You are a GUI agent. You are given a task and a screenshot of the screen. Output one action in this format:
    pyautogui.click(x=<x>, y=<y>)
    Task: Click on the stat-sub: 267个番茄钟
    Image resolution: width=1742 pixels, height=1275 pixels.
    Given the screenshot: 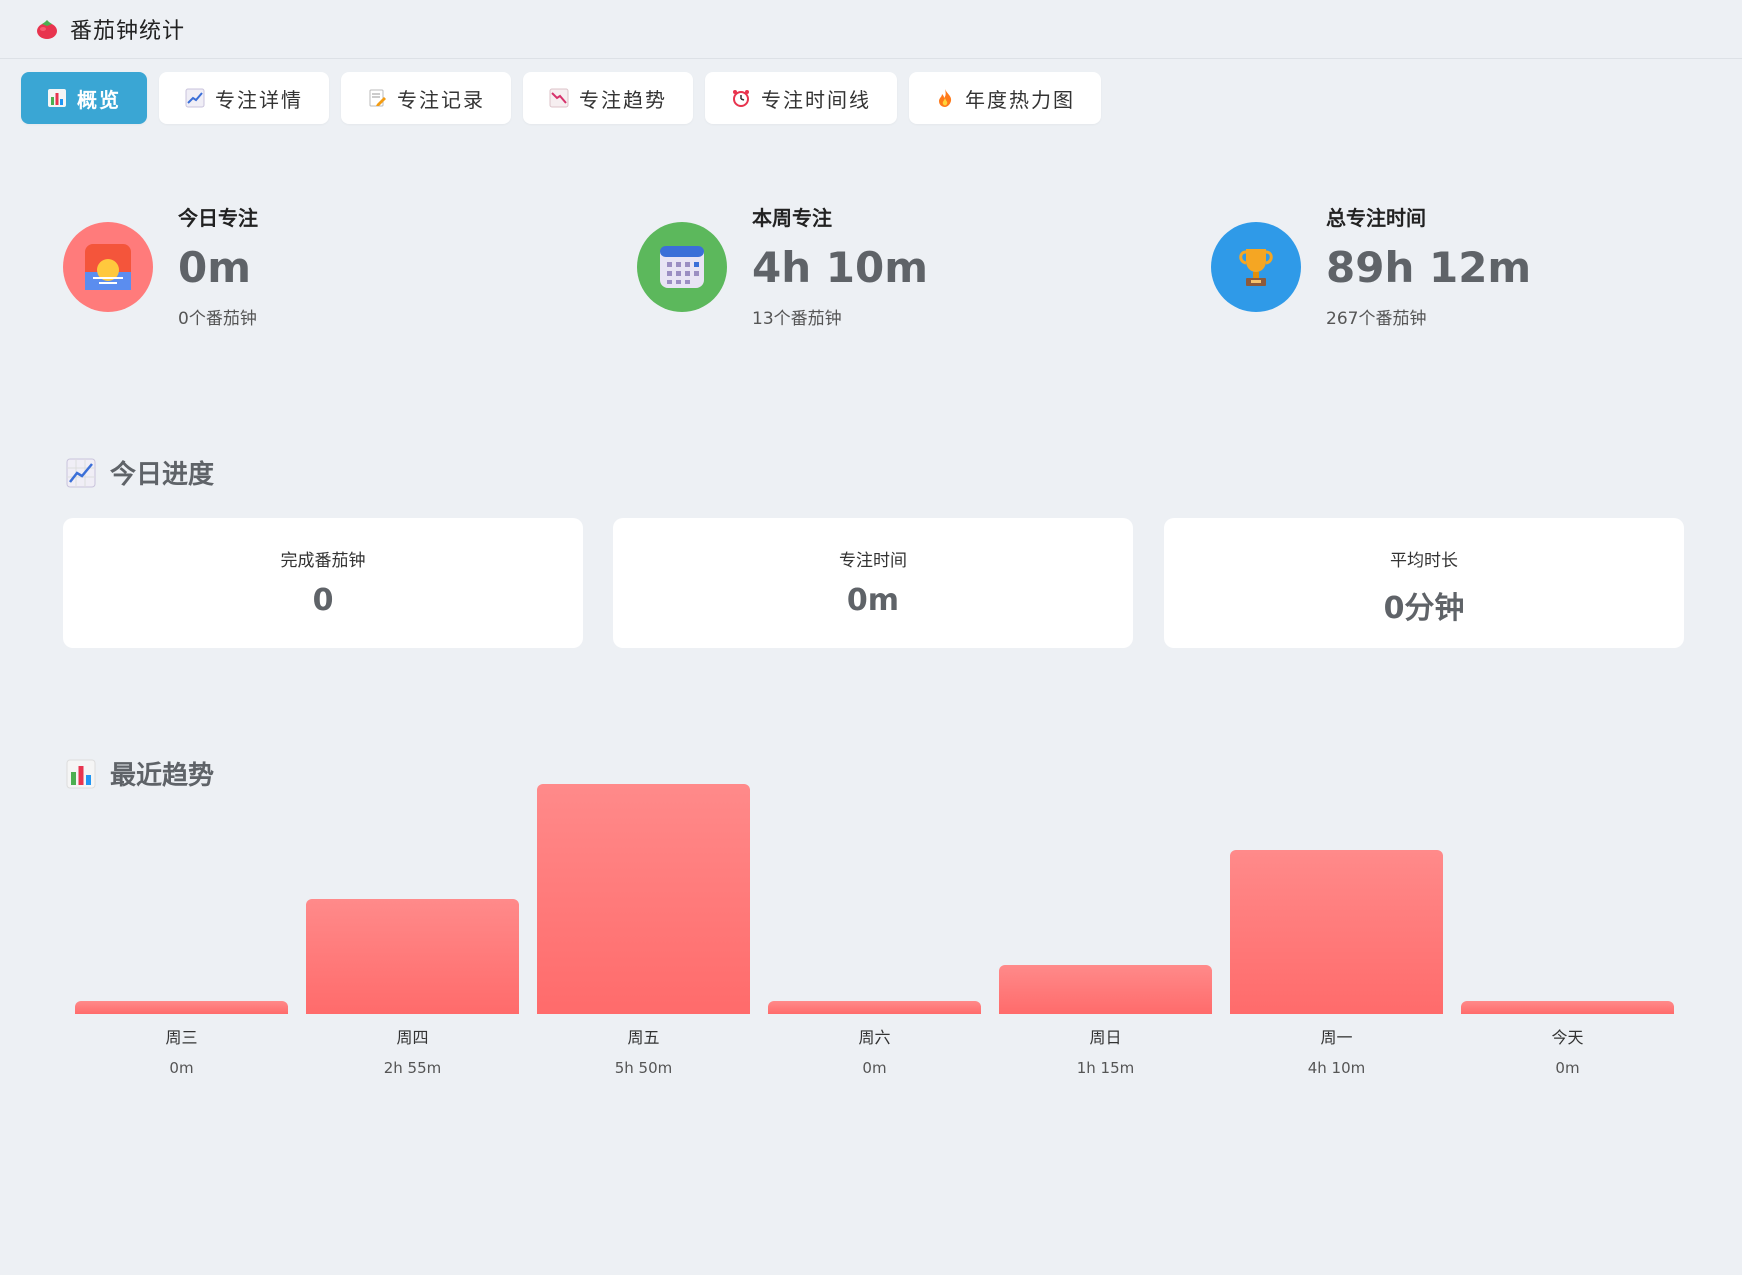 What is the action you would take?
    pyautogui.click(x=1376, y=319)
    